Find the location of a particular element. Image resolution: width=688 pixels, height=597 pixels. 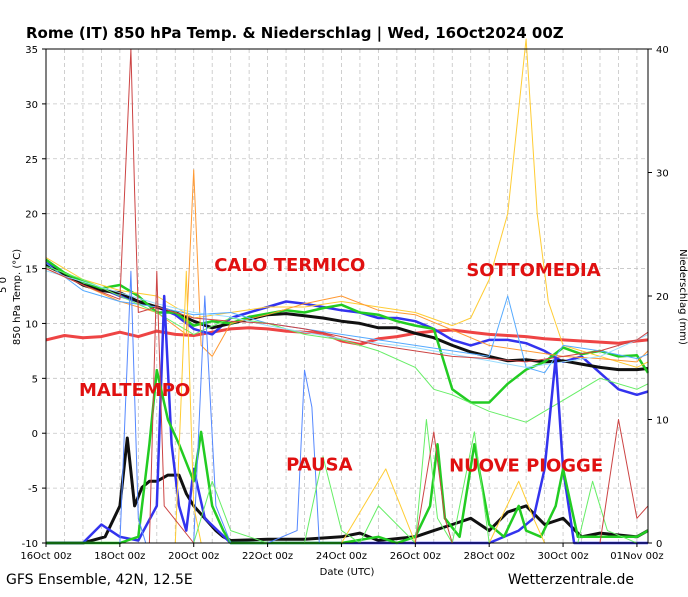

annotation-label: NUOVE PIOGGE is located at coordinates (526, 466).